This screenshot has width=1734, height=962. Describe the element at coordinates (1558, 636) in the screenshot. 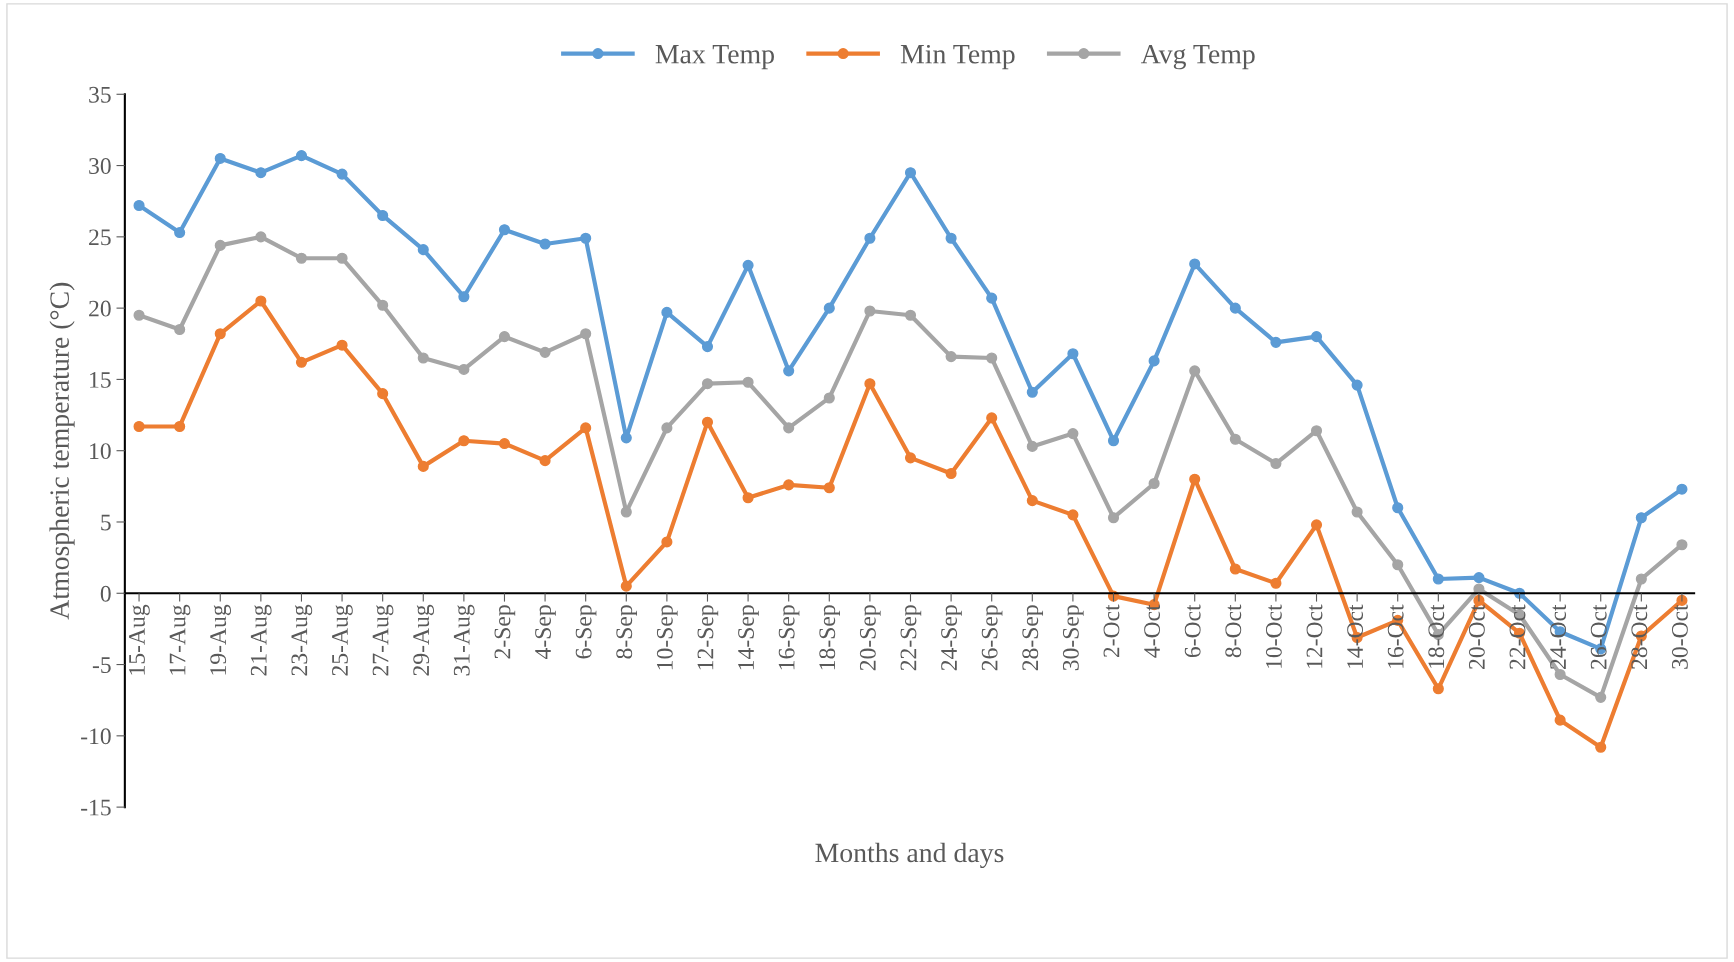

I see `x-tick-label: 24-Oct` at that location.